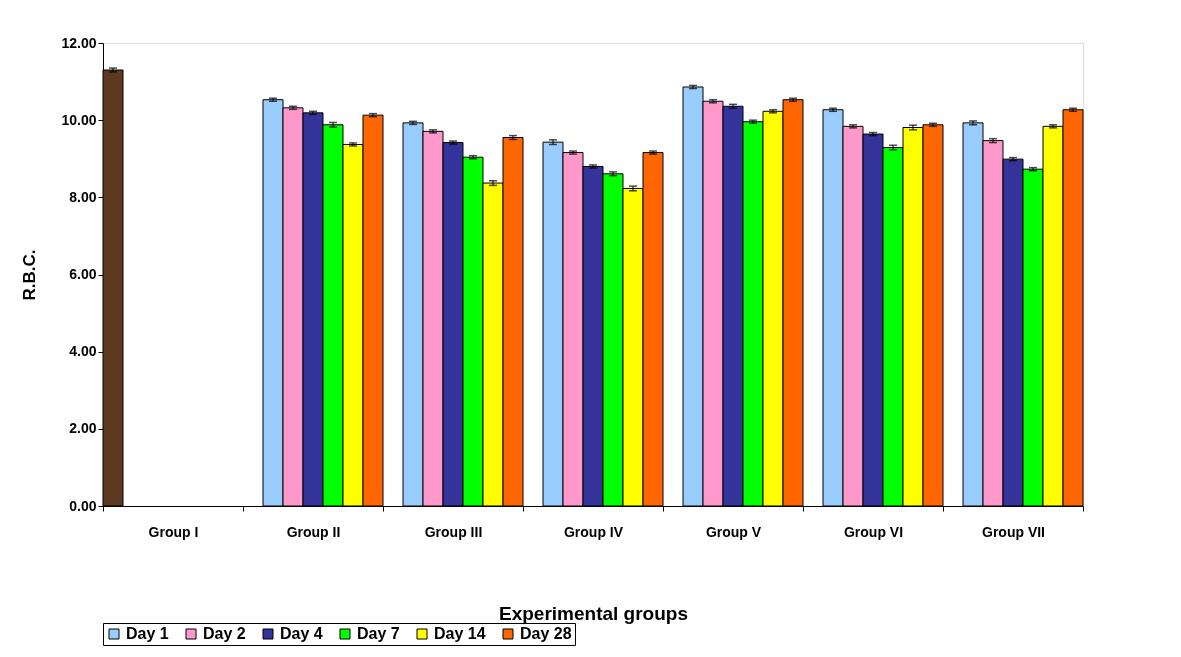  I want to click on y-axis-title: R.B.C., so click(30, 275).